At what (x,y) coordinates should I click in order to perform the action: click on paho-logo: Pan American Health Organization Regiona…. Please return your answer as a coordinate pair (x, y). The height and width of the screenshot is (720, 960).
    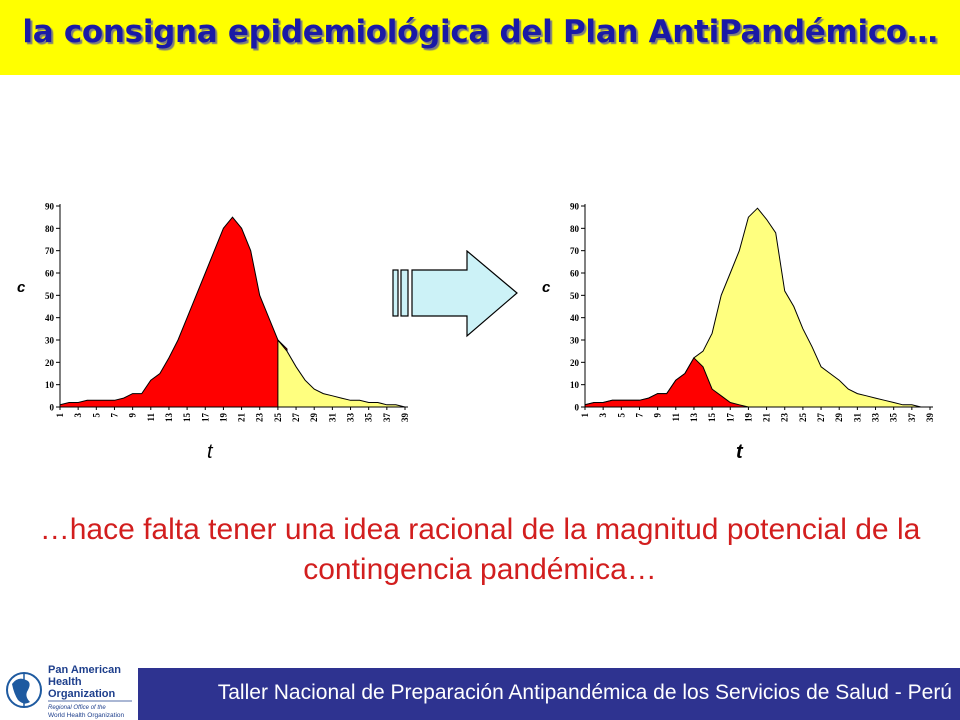
    Looking at the image, I should click on (69, 691).